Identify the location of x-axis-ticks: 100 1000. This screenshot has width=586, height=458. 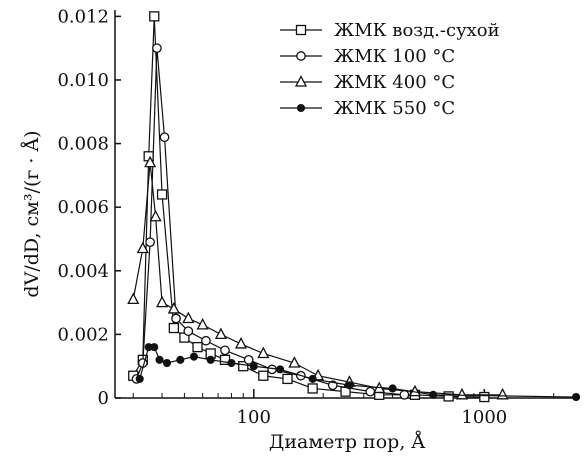
(343, 408).